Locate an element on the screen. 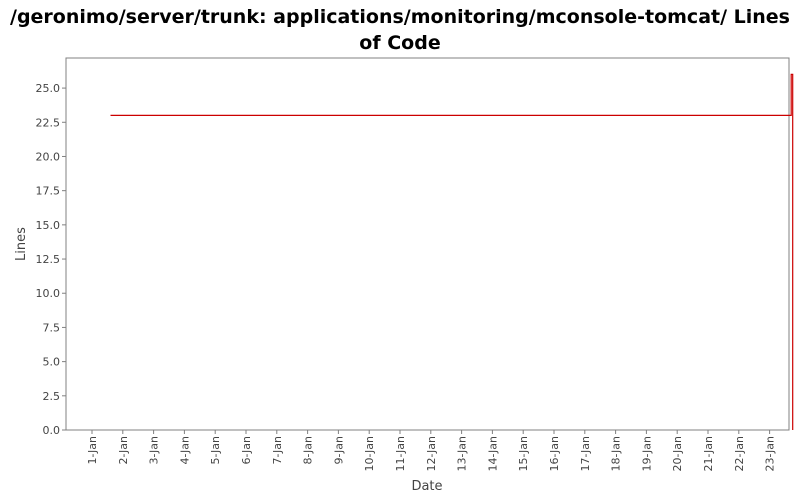 The height and width of the screenshot is (500, 800). y-tick-label: 22.5 is located at coordinates (48, 122).